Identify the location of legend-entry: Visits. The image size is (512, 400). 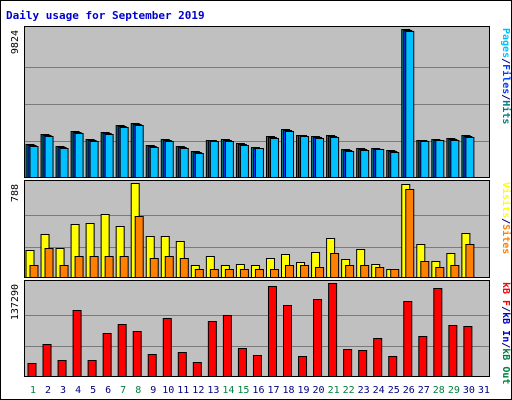
(506, 200).